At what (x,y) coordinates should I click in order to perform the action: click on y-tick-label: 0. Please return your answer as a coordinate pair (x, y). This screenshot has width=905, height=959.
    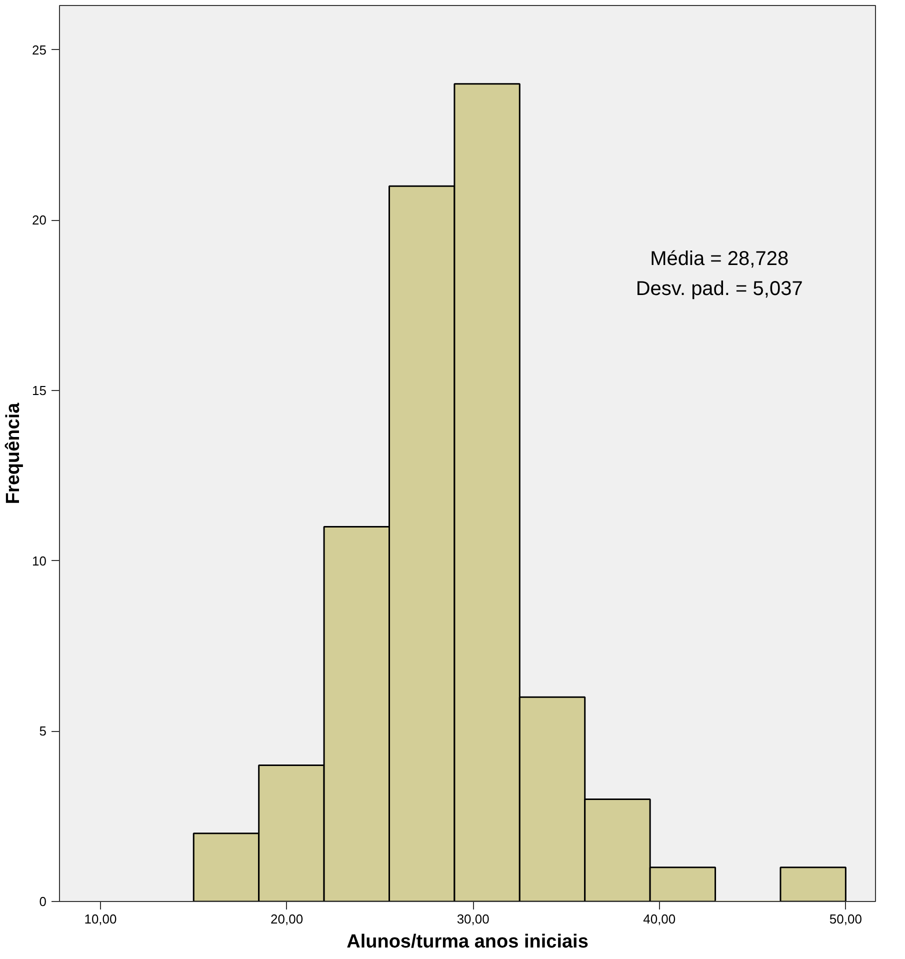
    Looking at the image, I should click on (43, 901).